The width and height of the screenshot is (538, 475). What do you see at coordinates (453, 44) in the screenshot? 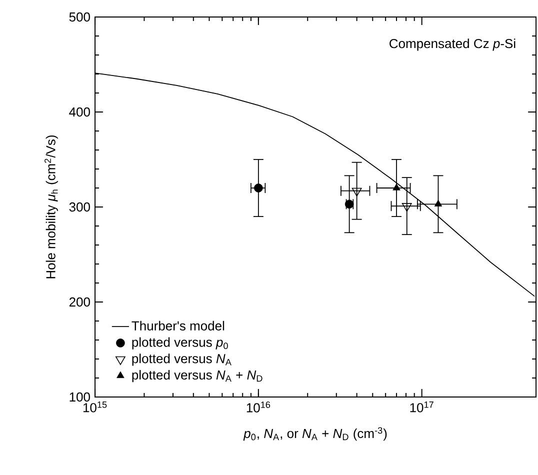
I see `annotation: Compensated Cz p-Si` at bounding box center [453, 44].